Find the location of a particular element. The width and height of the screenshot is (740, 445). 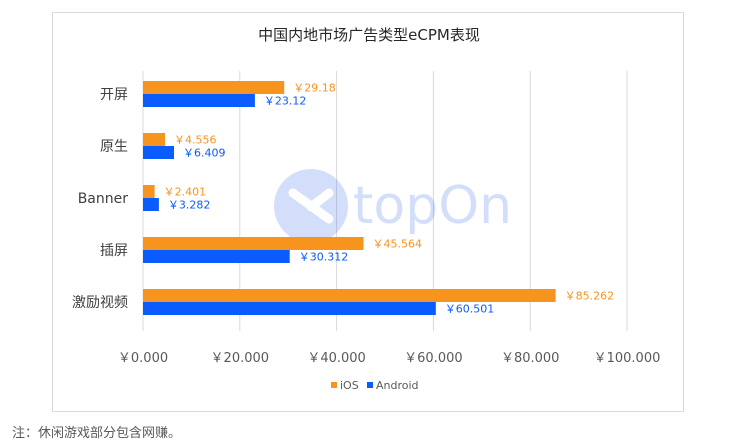

data-label-ios-1: ￥4.556 is located at coordinates (195, 140).